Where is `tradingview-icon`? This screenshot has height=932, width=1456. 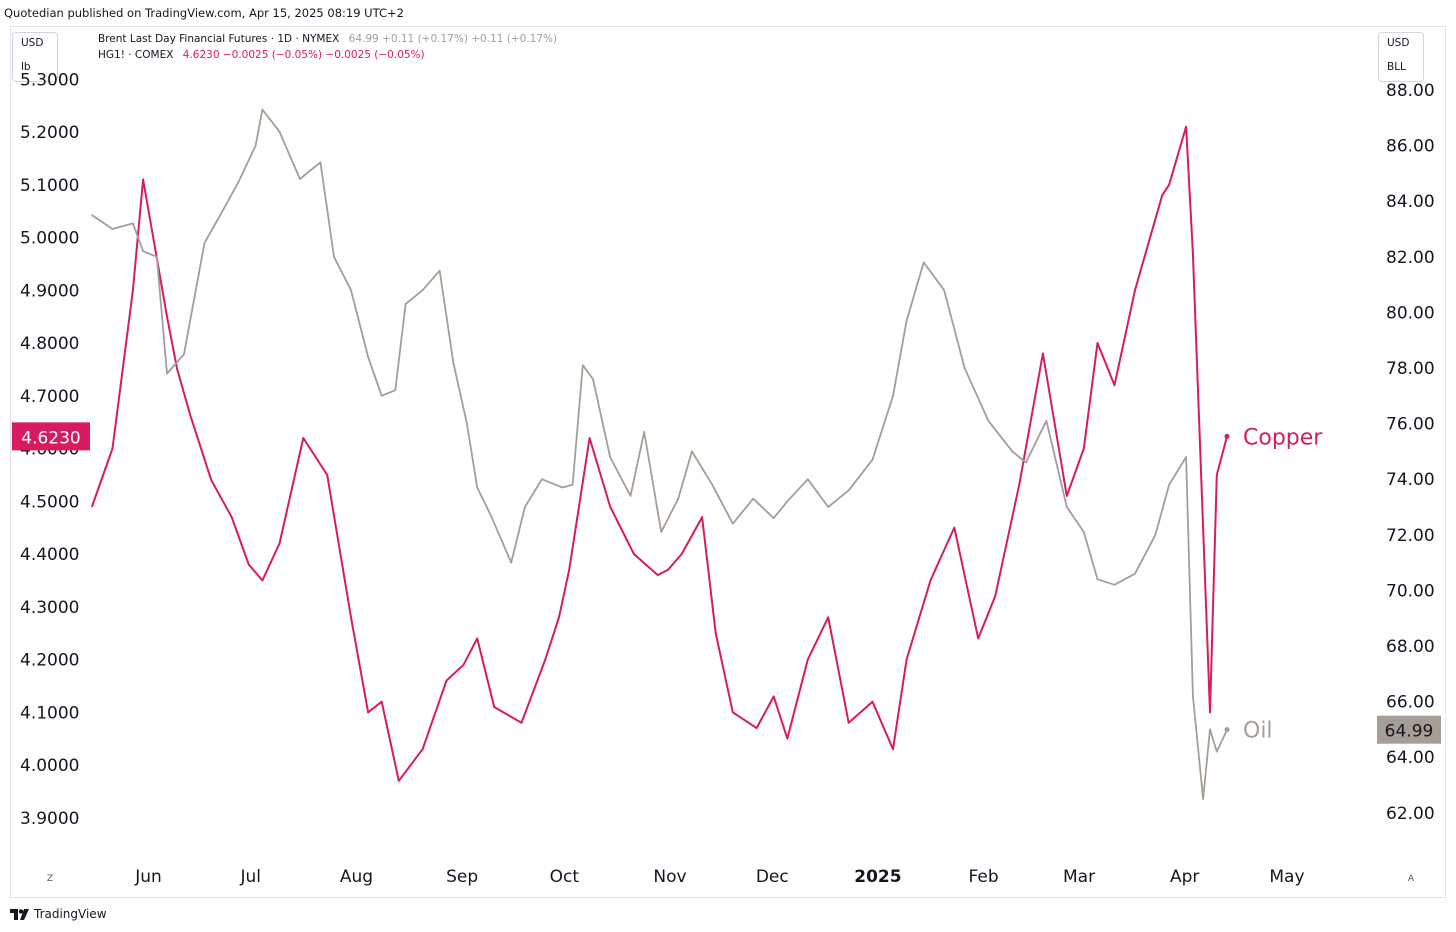 tradingview-icon is located at coordinates (19, 914).